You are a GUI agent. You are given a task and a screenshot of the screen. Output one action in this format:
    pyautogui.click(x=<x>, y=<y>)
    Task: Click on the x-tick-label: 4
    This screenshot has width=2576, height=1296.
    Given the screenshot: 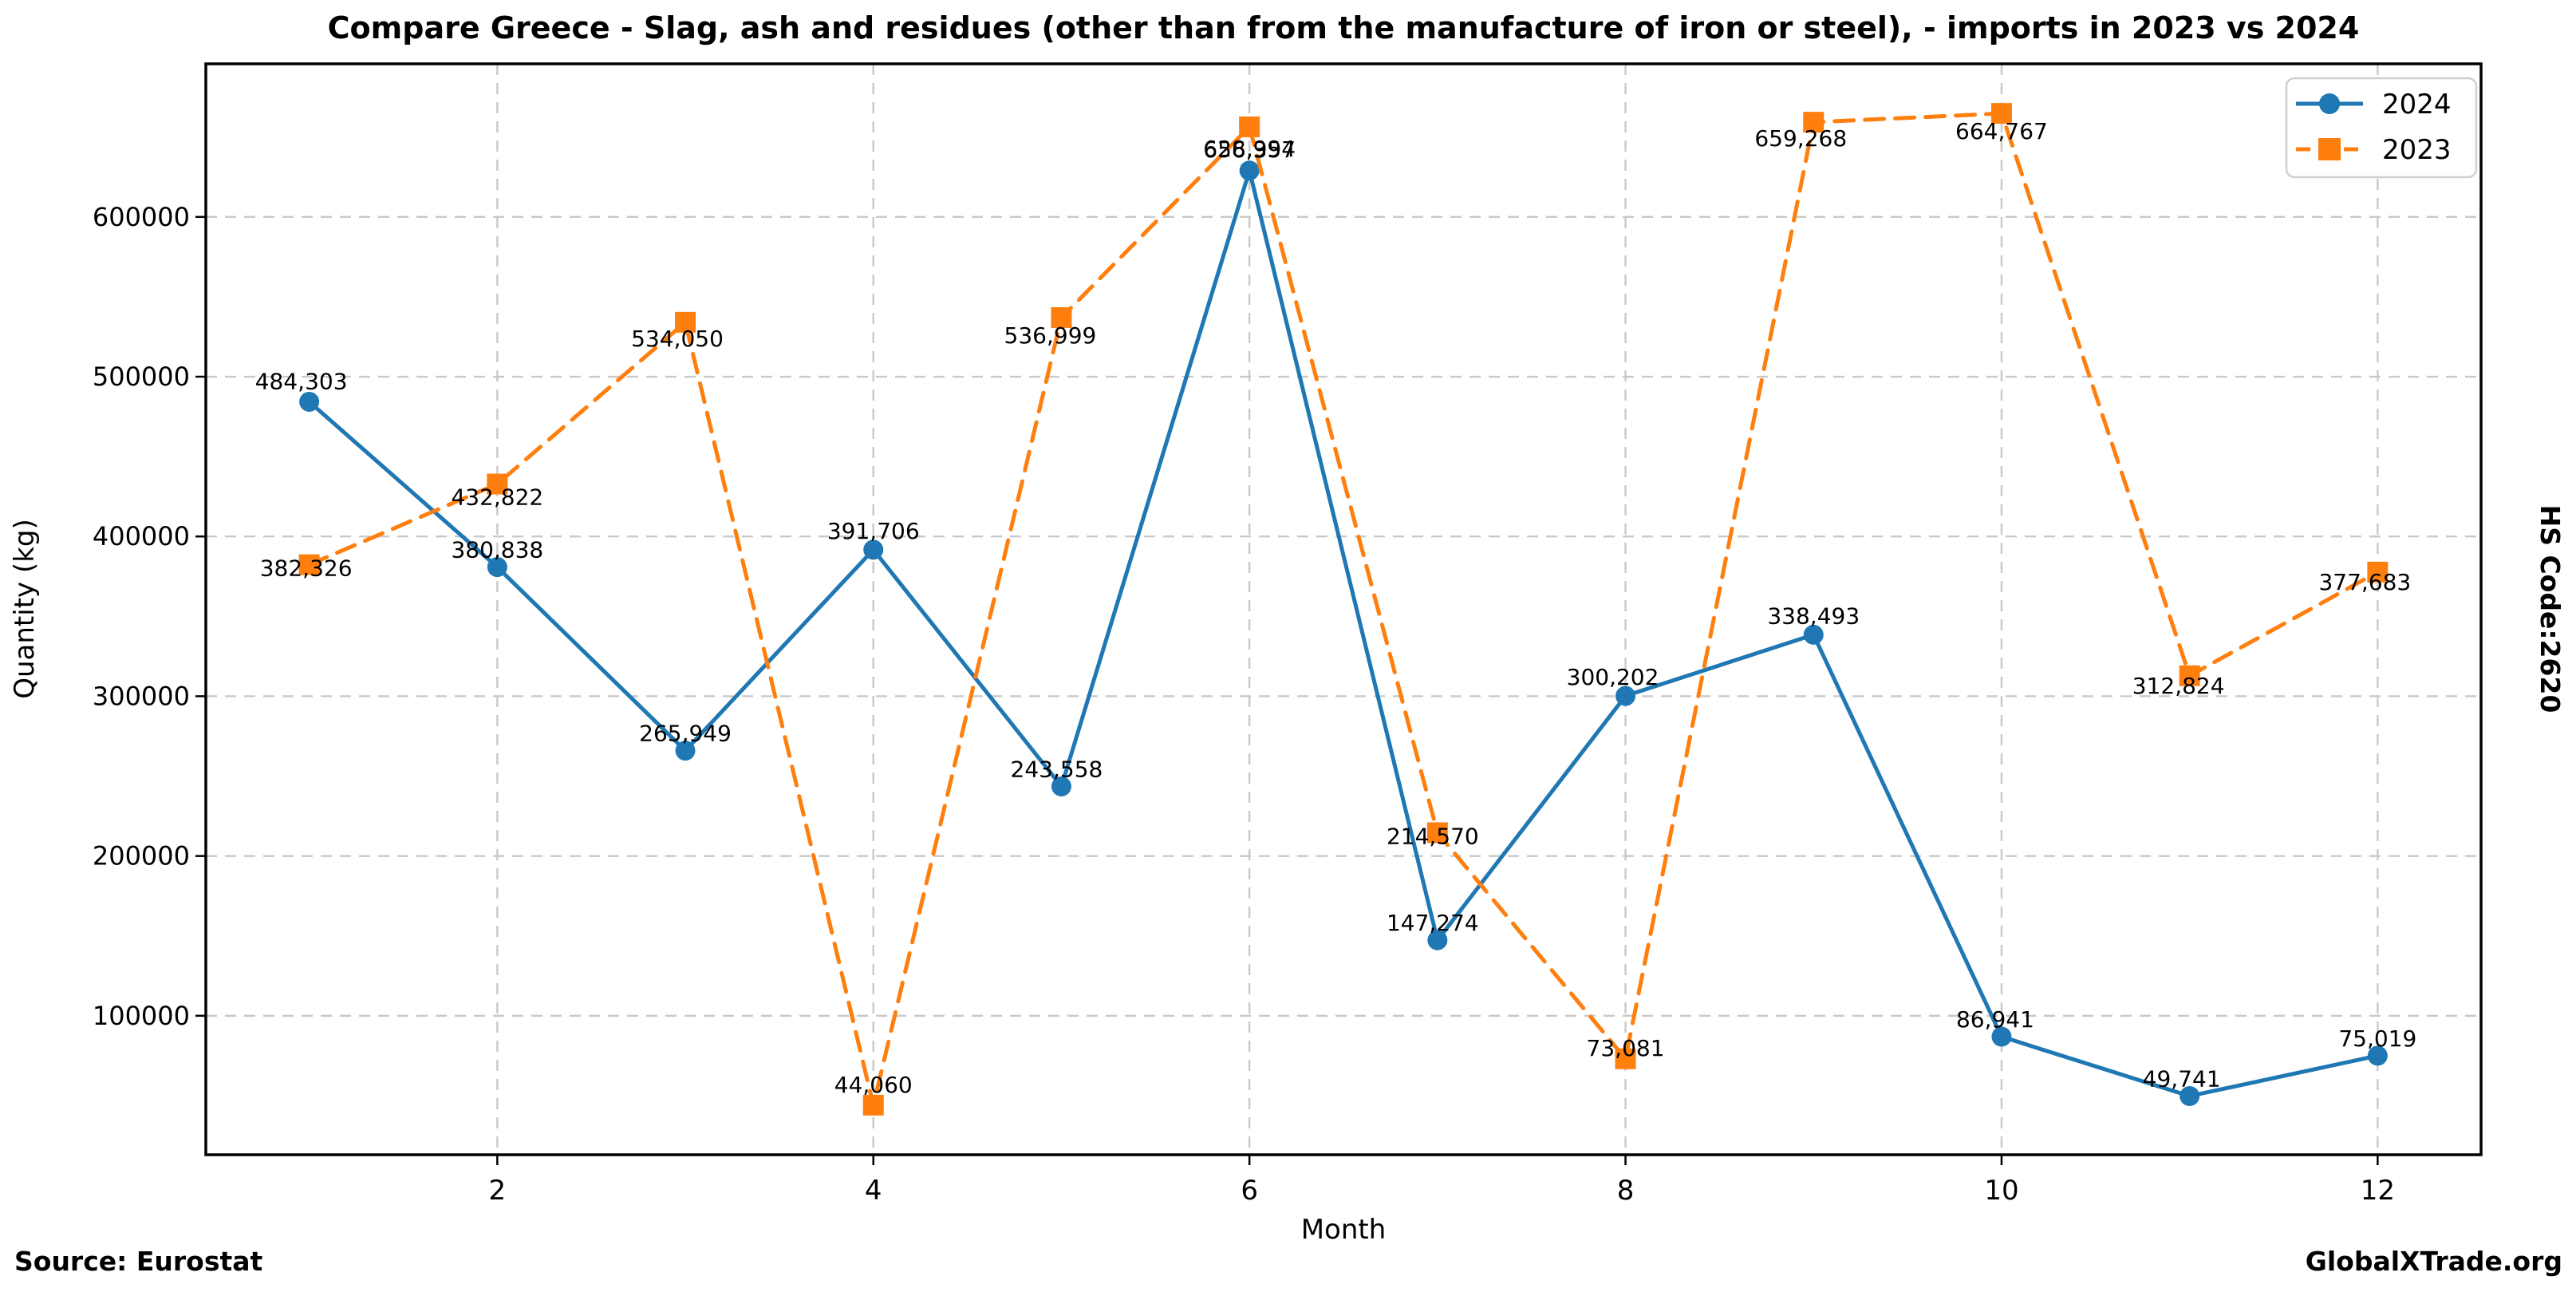 What is the action you would take?
    pyautogui.click(x=874, y=1191)
    